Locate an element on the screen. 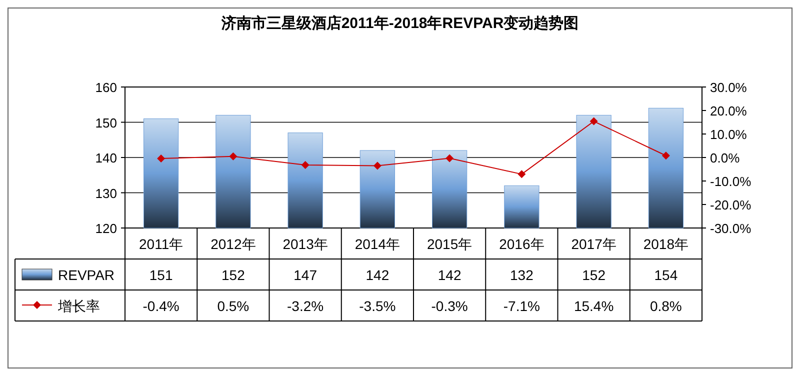 The image size is (800, 376). x-tick-label: 2013年 is located at coordinates (305, 244).